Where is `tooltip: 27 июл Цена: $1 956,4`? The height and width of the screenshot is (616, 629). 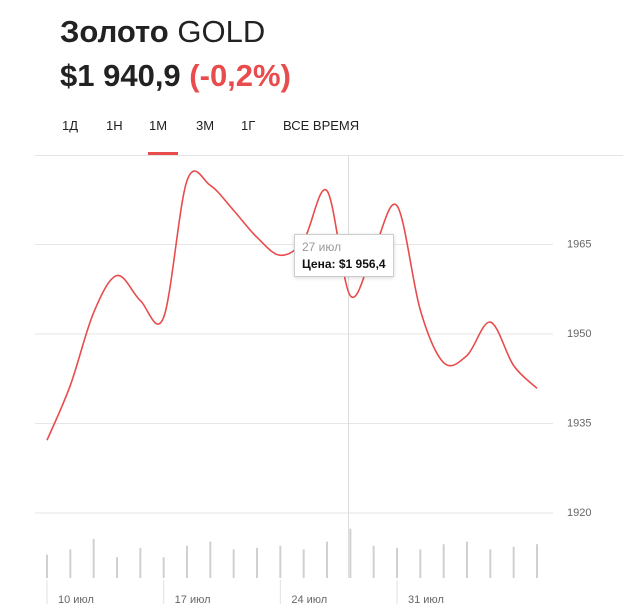 tooltip: 27 июл Цена: $1 956,4 is located at coordinates (344, 255).